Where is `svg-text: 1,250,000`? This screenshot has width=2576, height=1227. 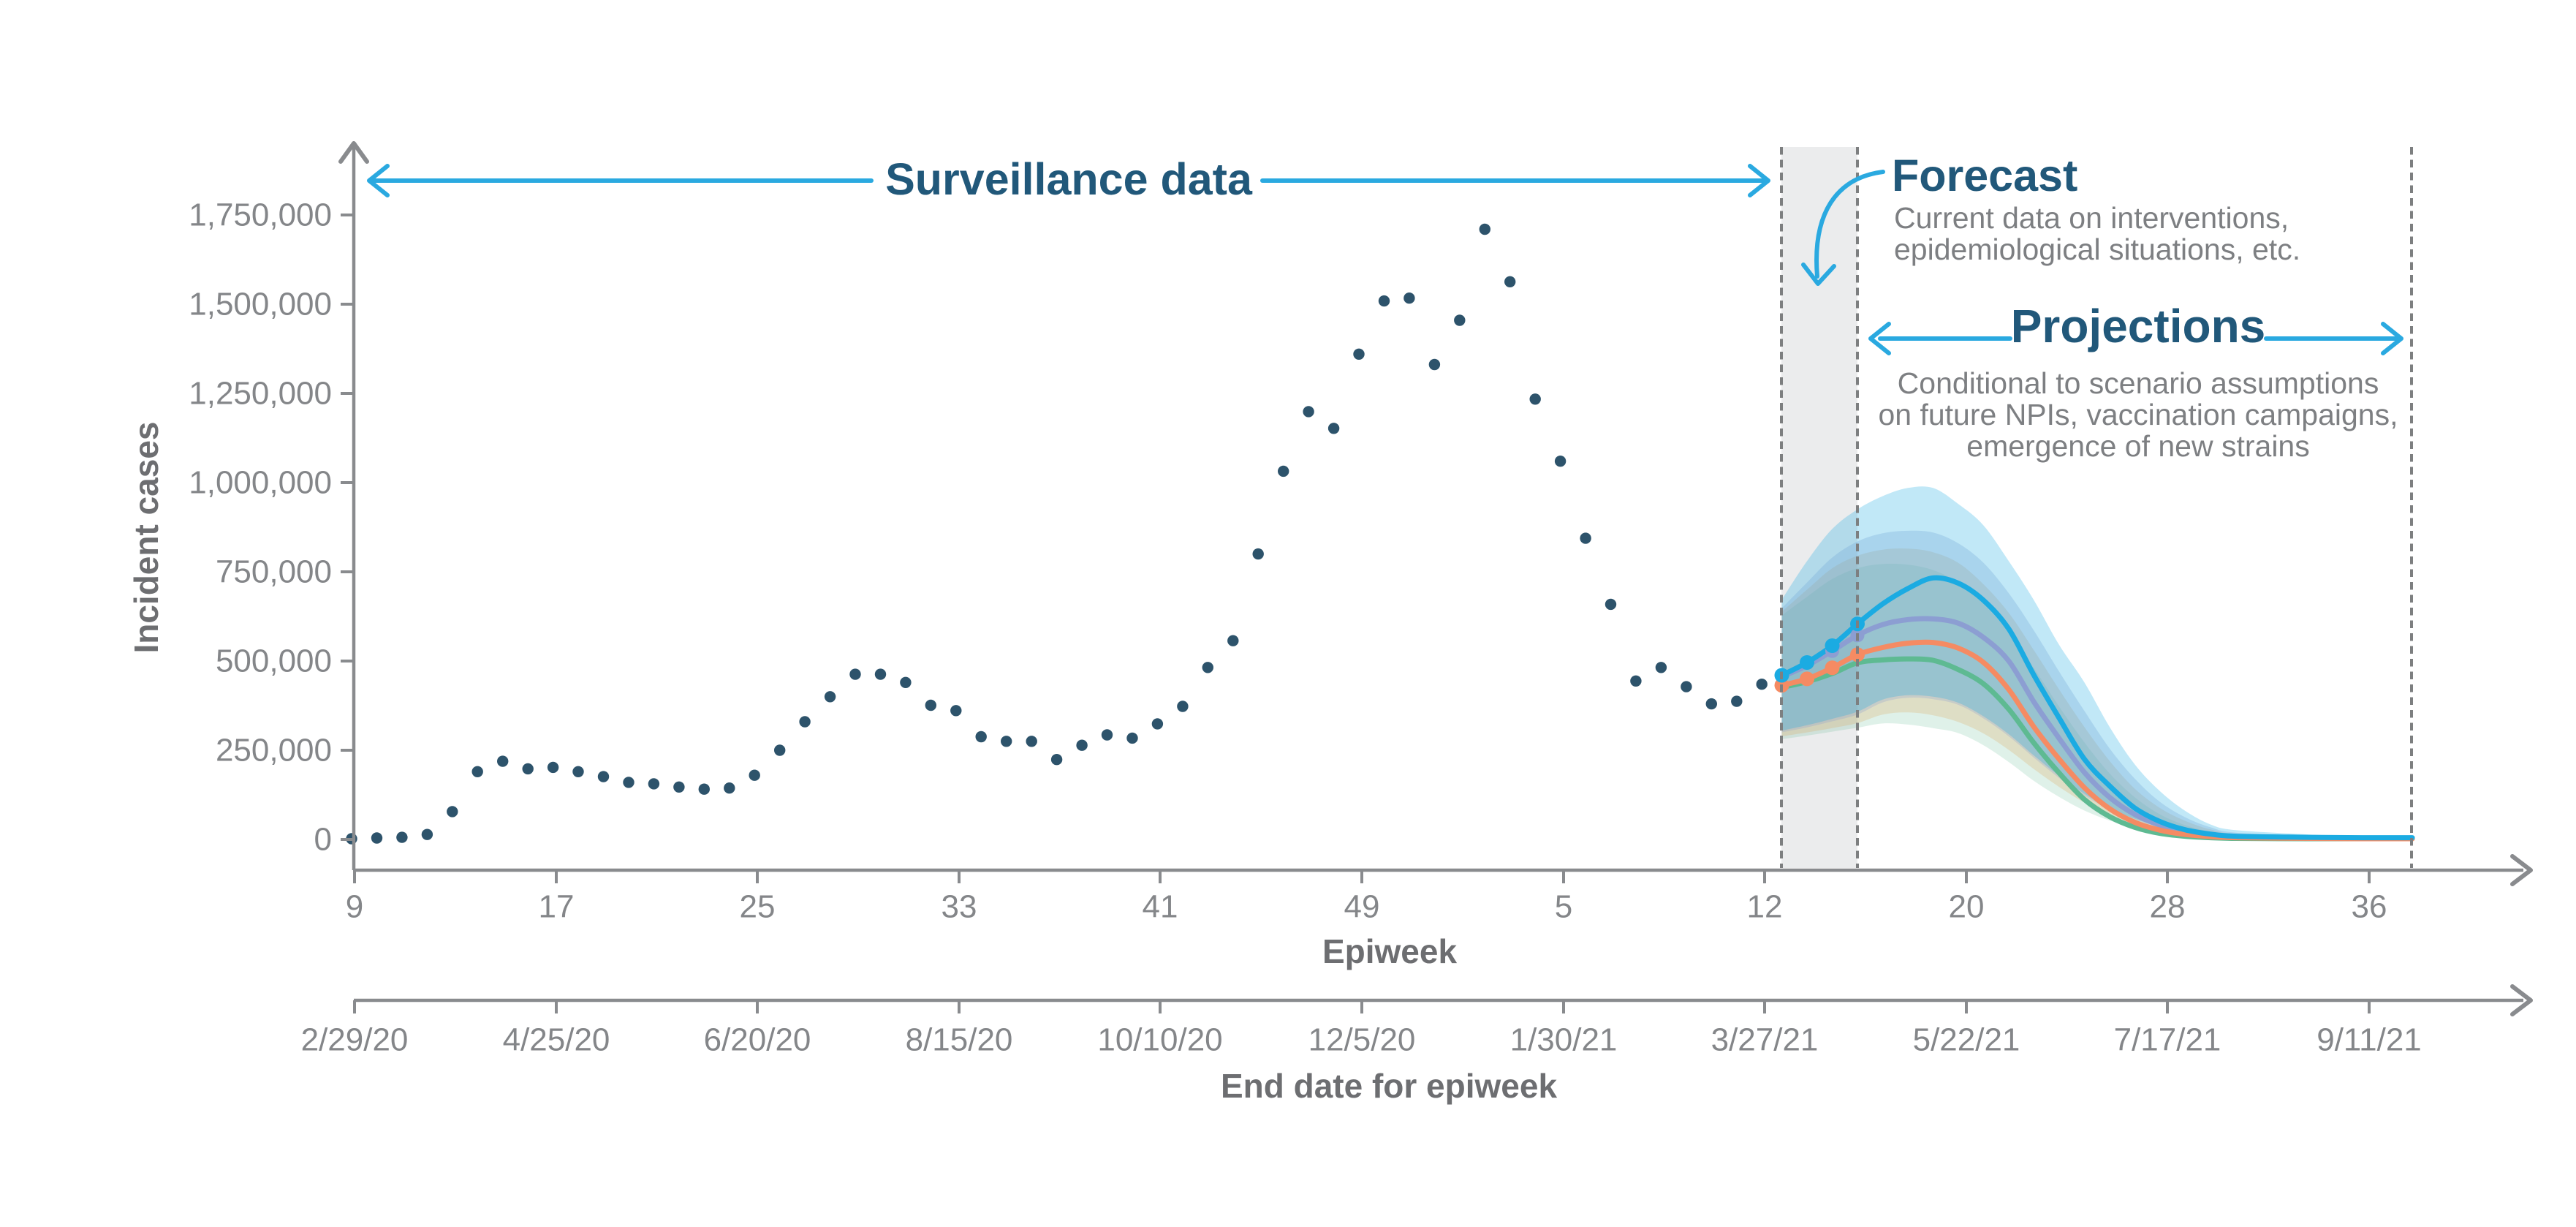 svg-text: 1,250,000 is located at coordinates (260, 394).